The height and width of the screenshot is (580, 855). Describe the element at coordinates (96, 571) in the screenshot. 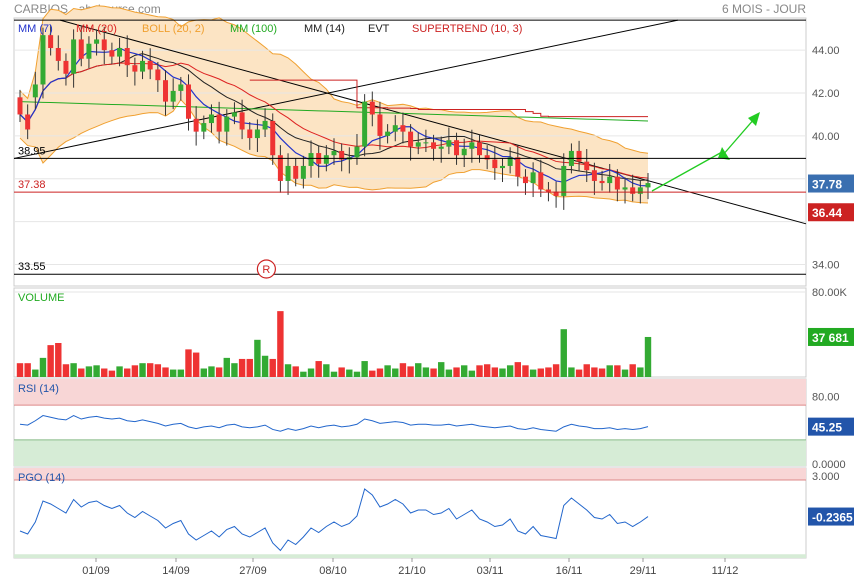

I see `x-tick-label: 01/09` at that location.